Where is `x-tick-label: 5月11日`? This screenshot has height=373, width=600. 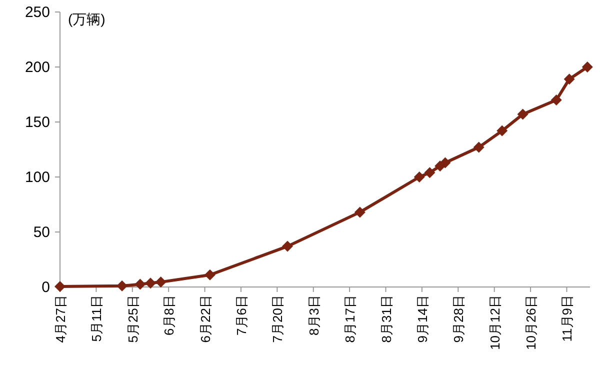 x-tick-label: 5月11日 is located at coordinates (96, 318).